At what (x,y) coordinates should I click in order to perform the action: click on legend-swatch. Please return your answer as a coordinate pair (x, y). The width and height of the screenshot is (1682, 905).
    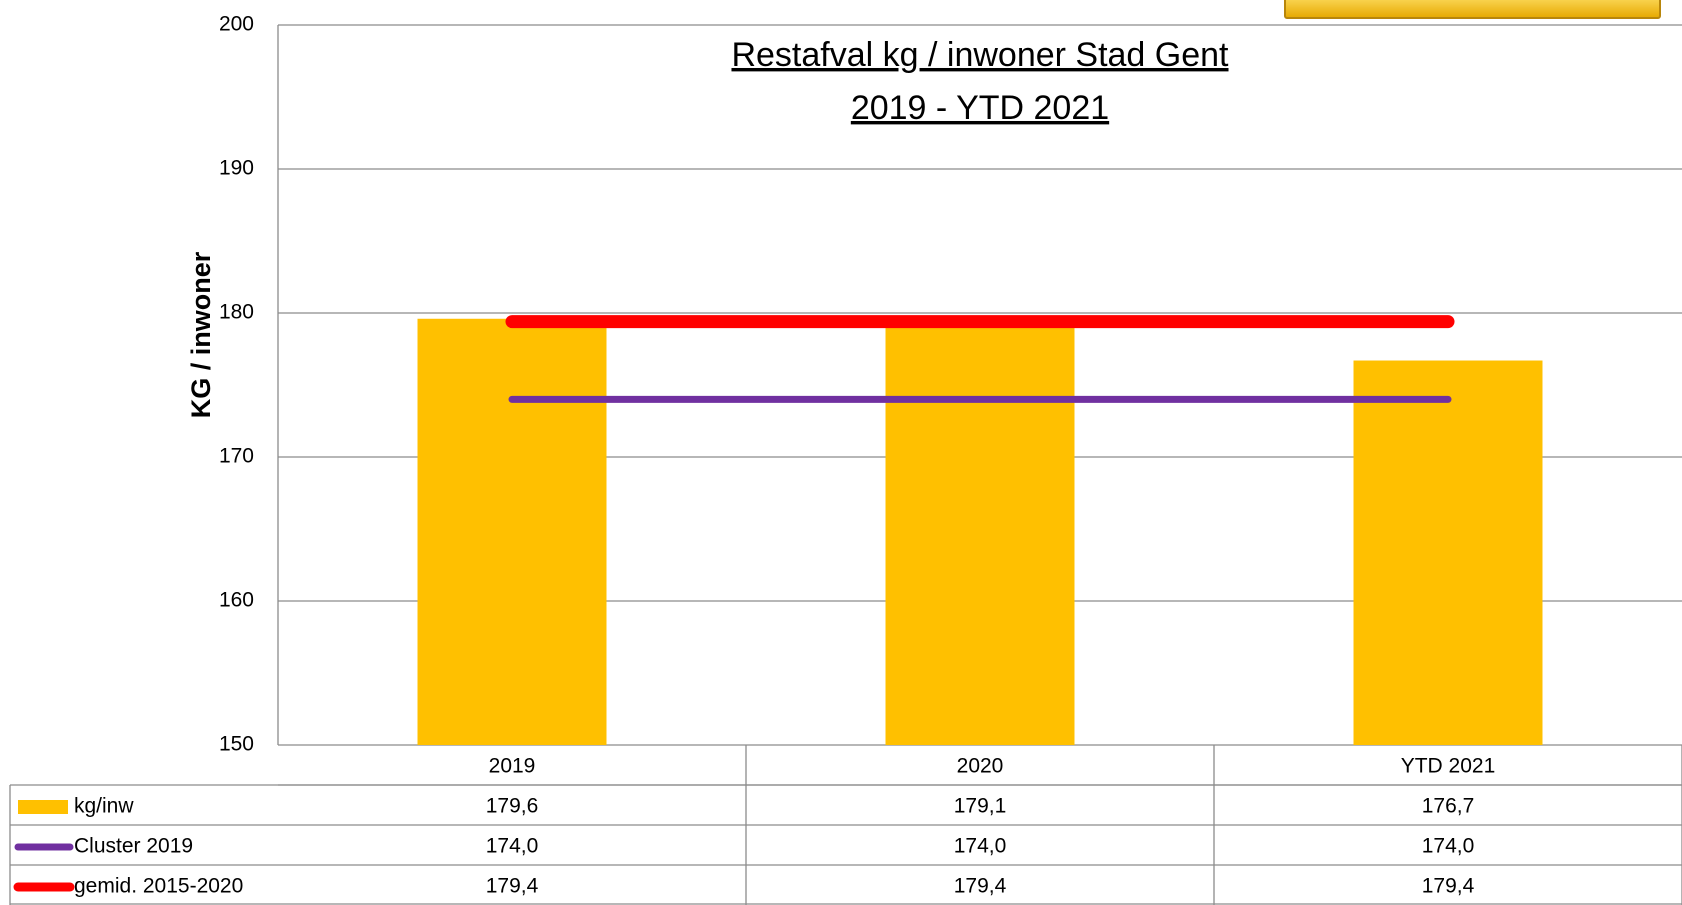
    Looking at the image, I should click on (43, 807).